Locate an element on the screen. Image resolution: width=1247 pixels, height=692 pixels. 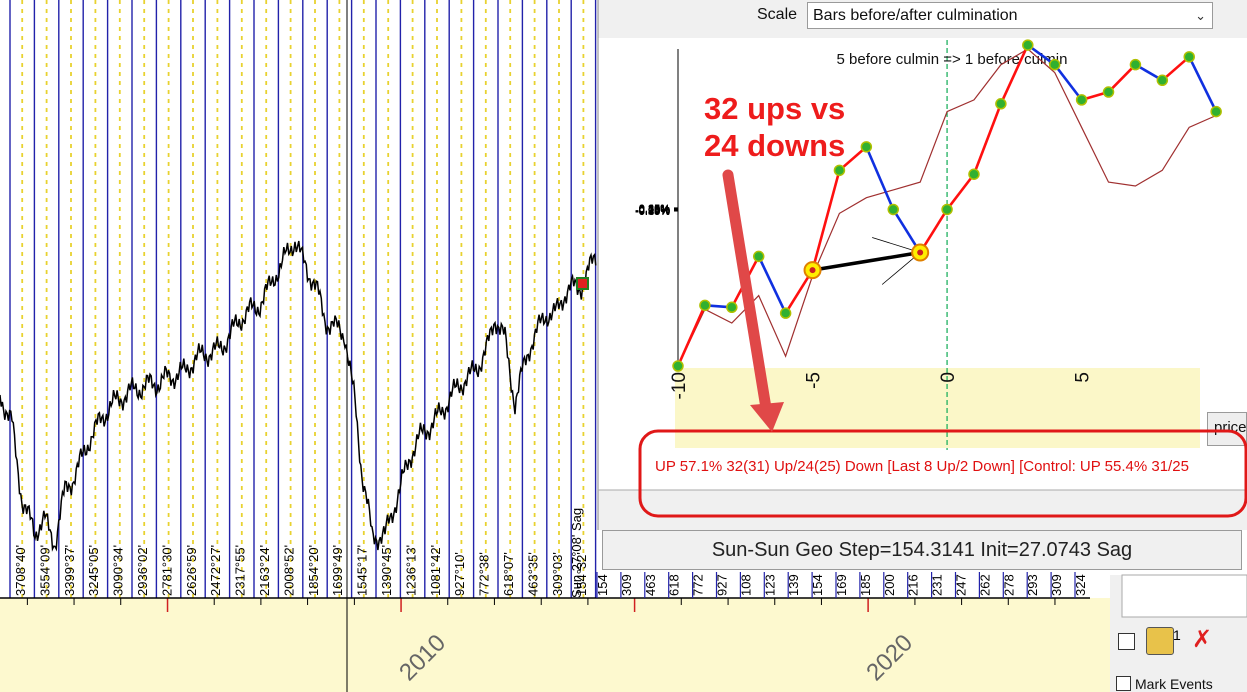
degree-label: 200 is located at coordinates (889, 585).